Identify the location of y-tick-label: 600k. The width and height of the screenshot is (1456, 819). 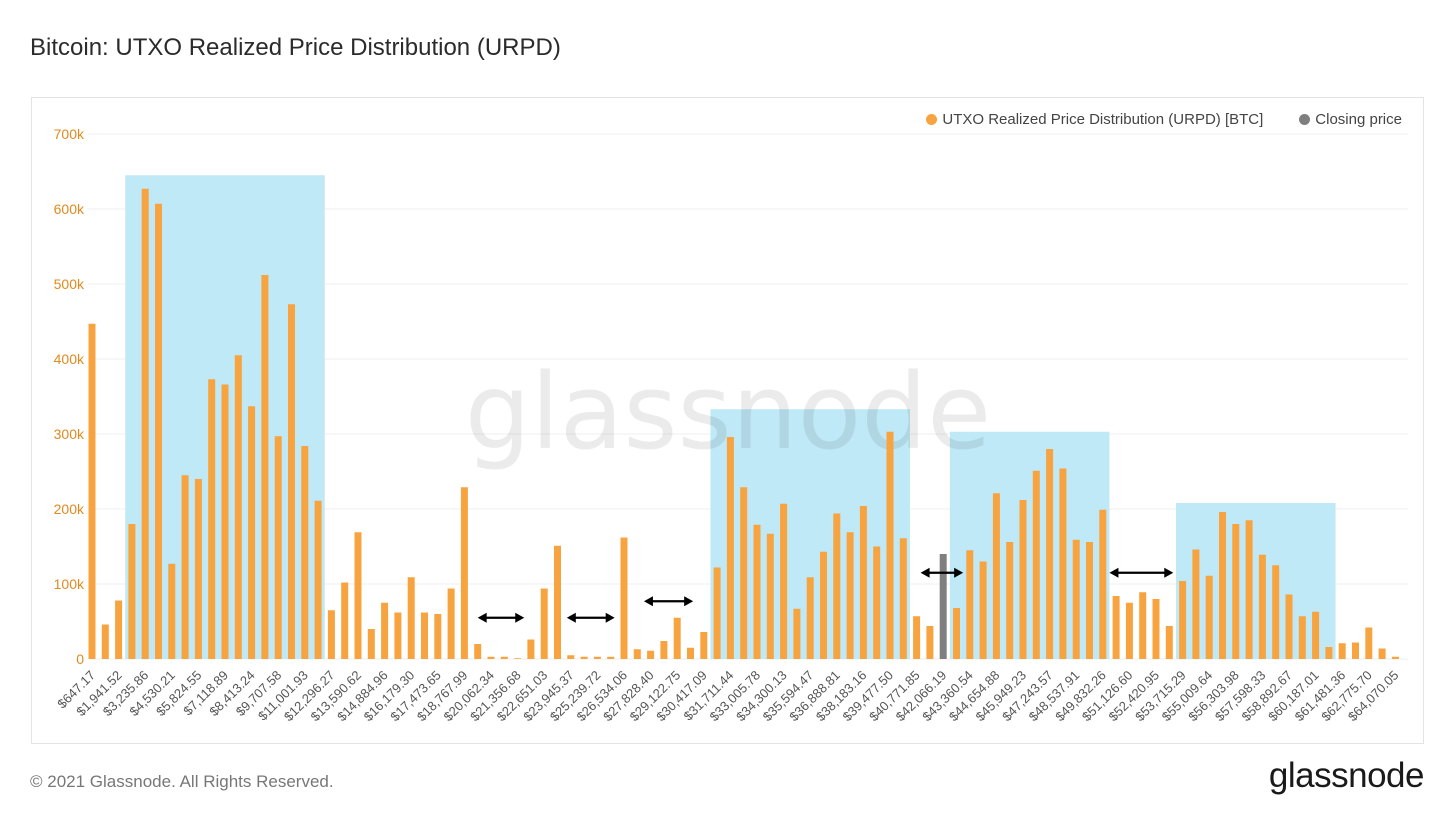
(69, 209).